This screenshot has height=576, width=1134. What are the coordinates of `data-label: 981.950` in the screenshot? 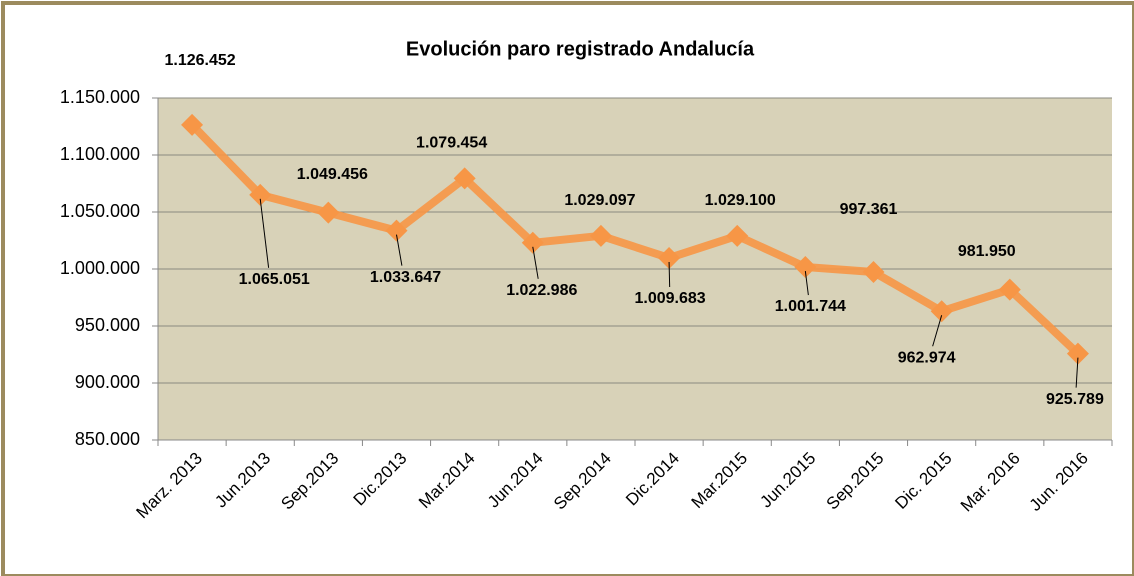 It's located at (987, 251).